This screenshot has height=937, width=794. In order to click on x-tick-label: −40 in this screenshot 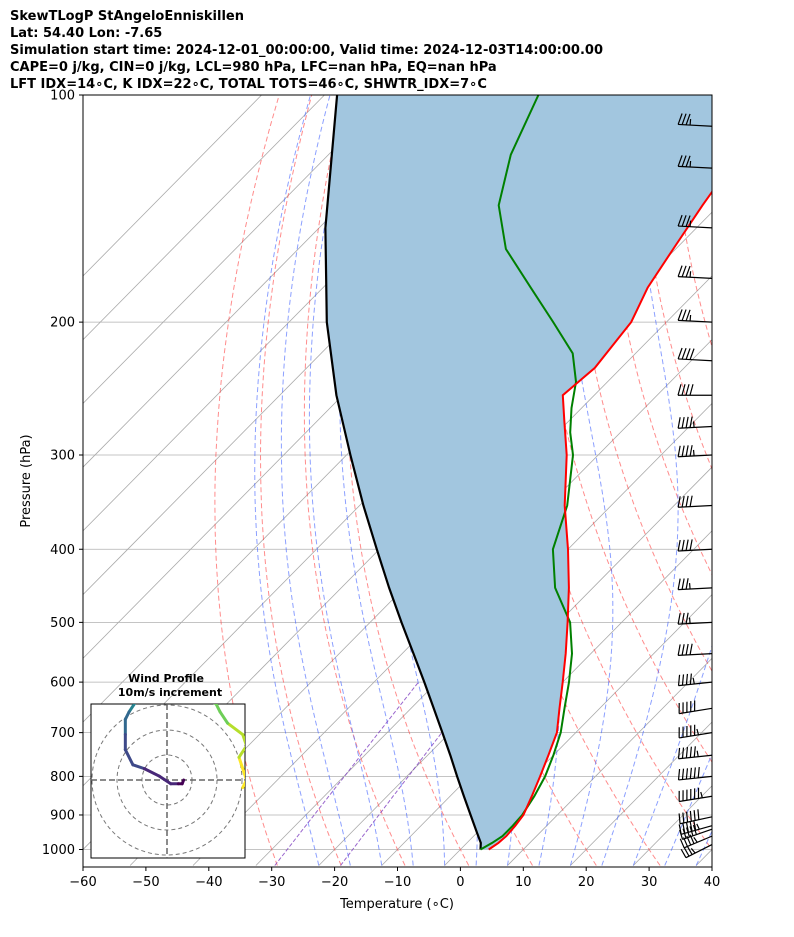, I will do `click(208, 882)`.